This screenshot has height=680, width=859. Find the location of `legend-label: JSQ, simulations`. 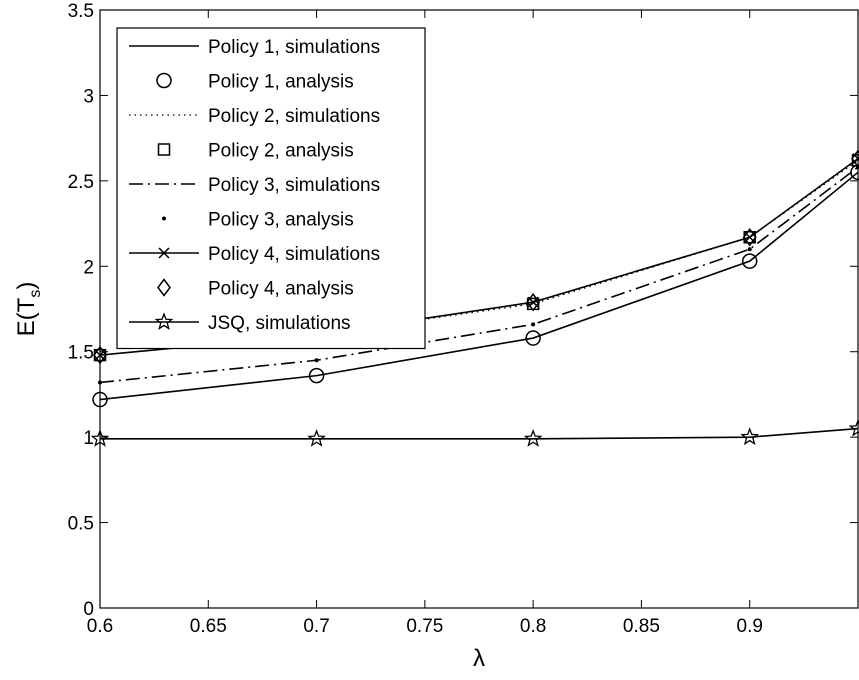

legend-label: JSQ, simulations is located at coordinates (279, 323).